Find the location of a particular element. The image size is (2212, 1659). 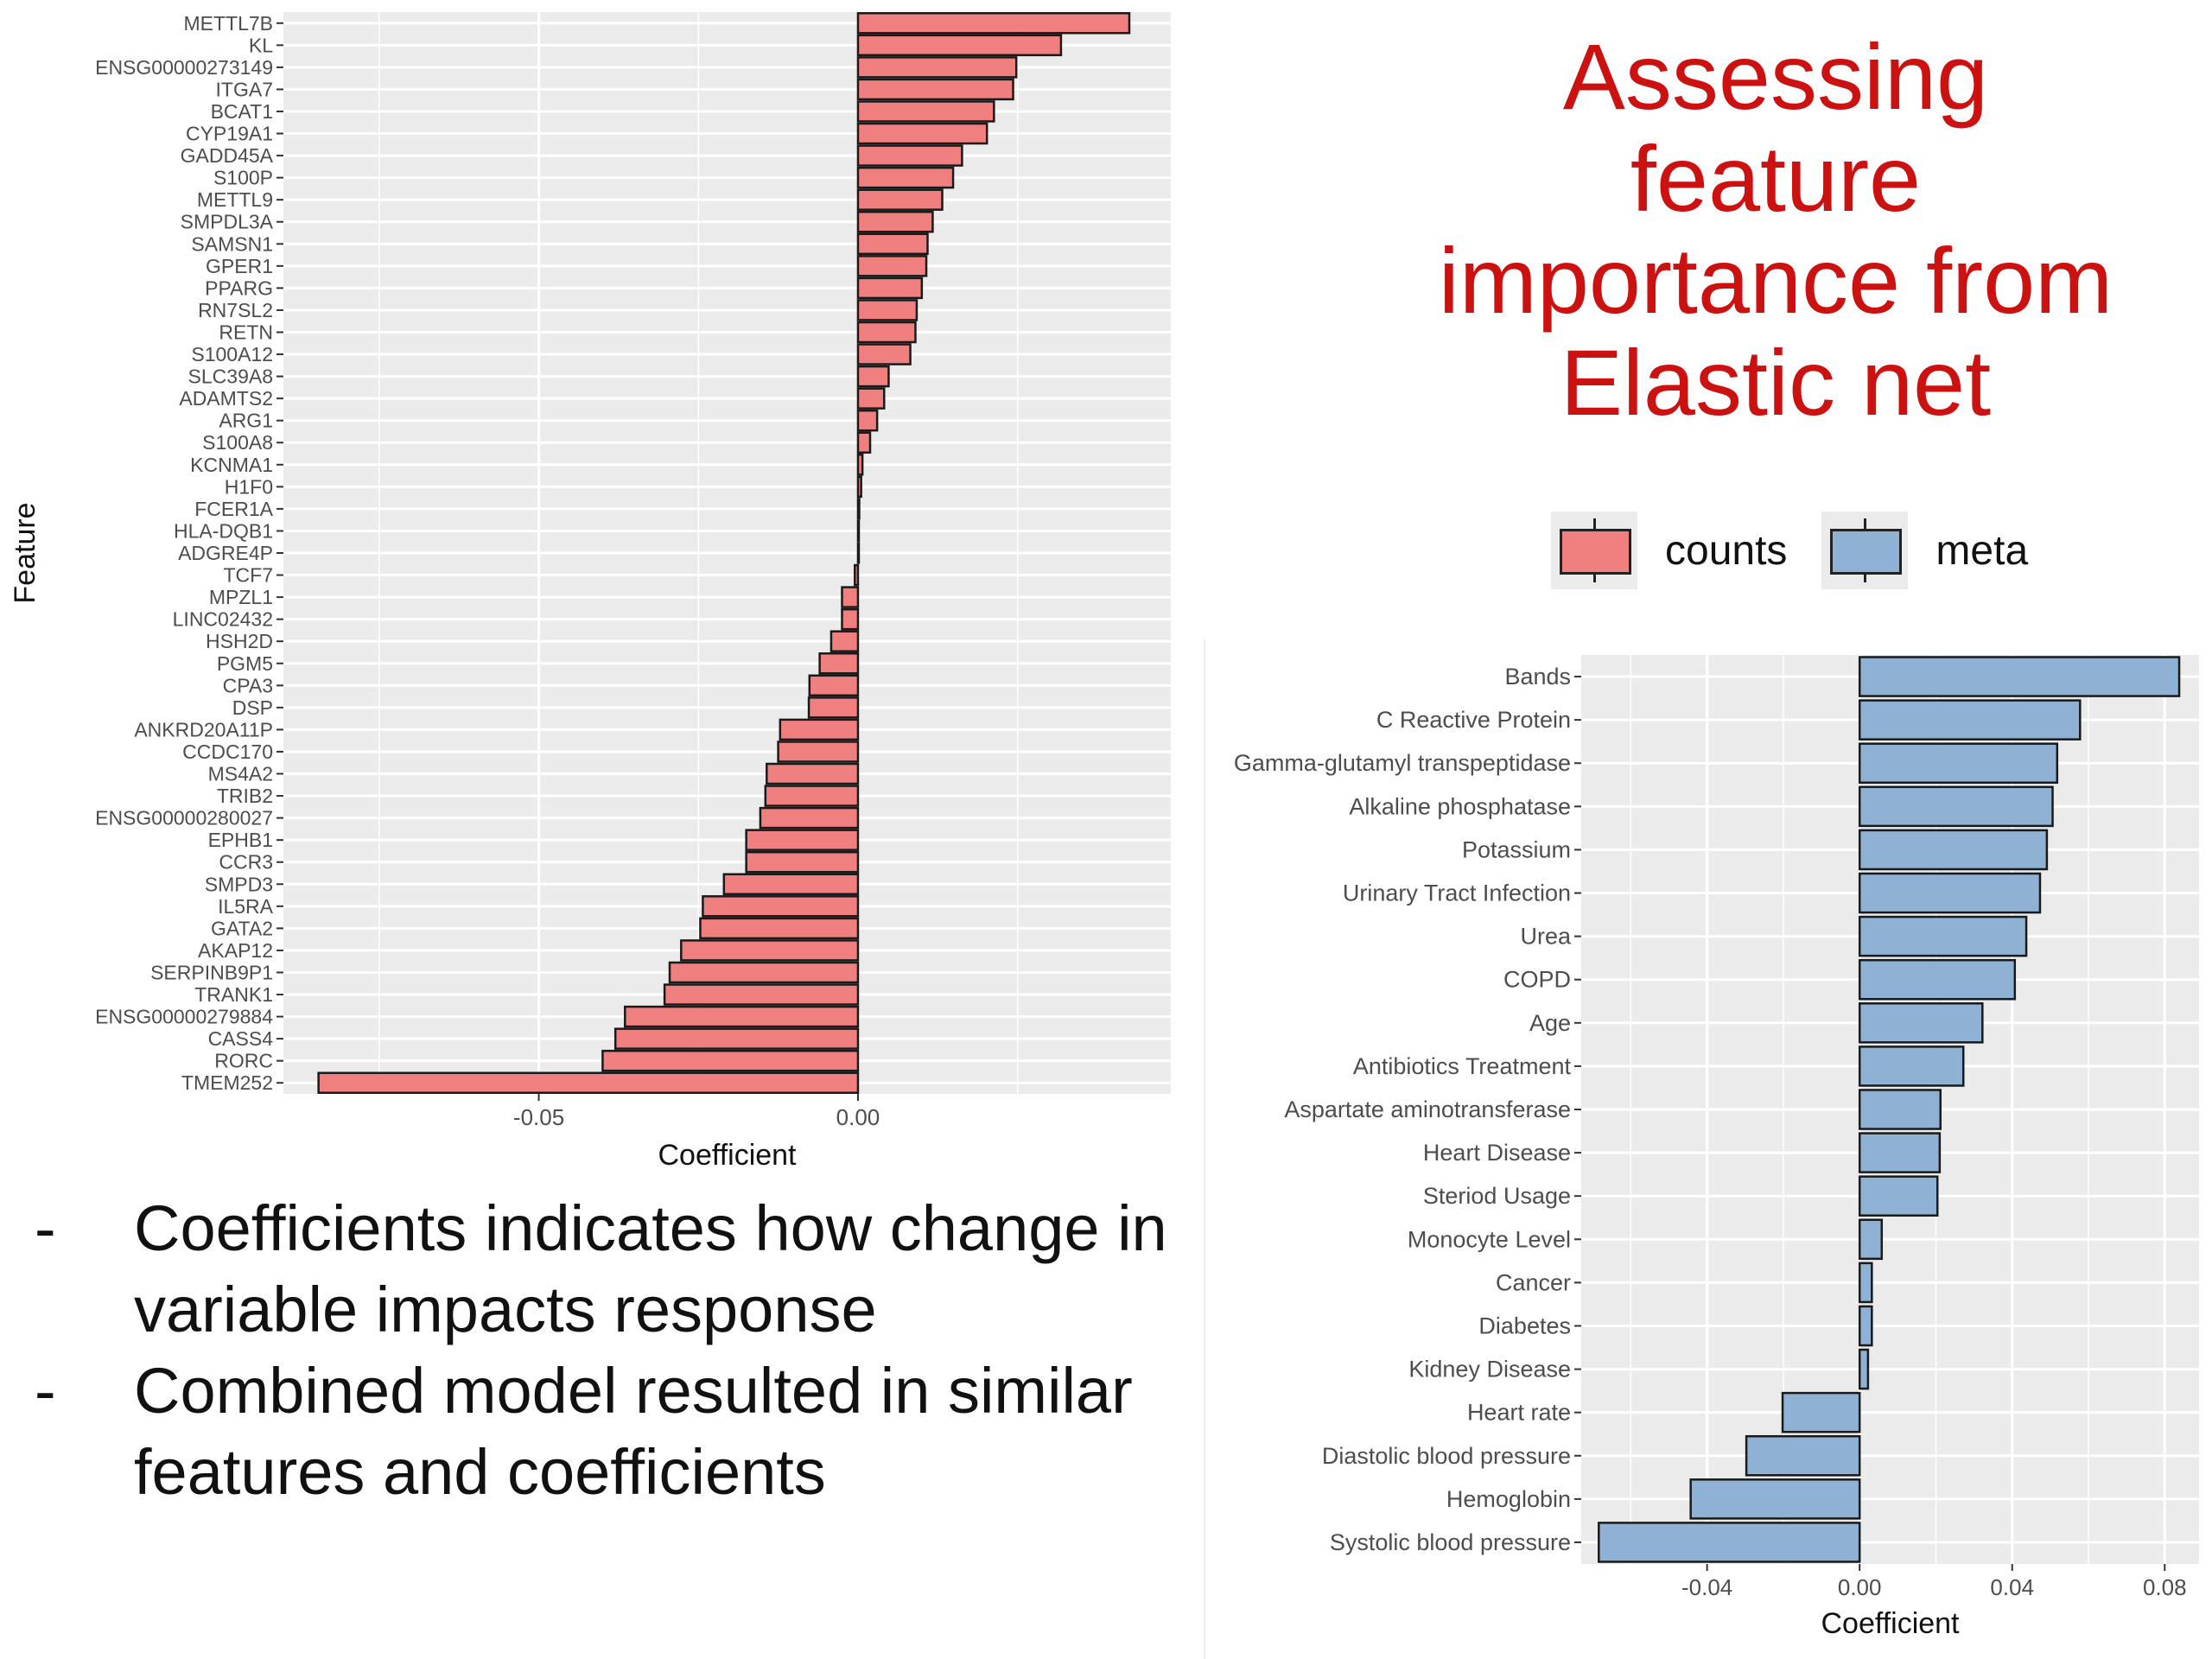

legend-item-counts: counts is located at coordinates (1669, 550).